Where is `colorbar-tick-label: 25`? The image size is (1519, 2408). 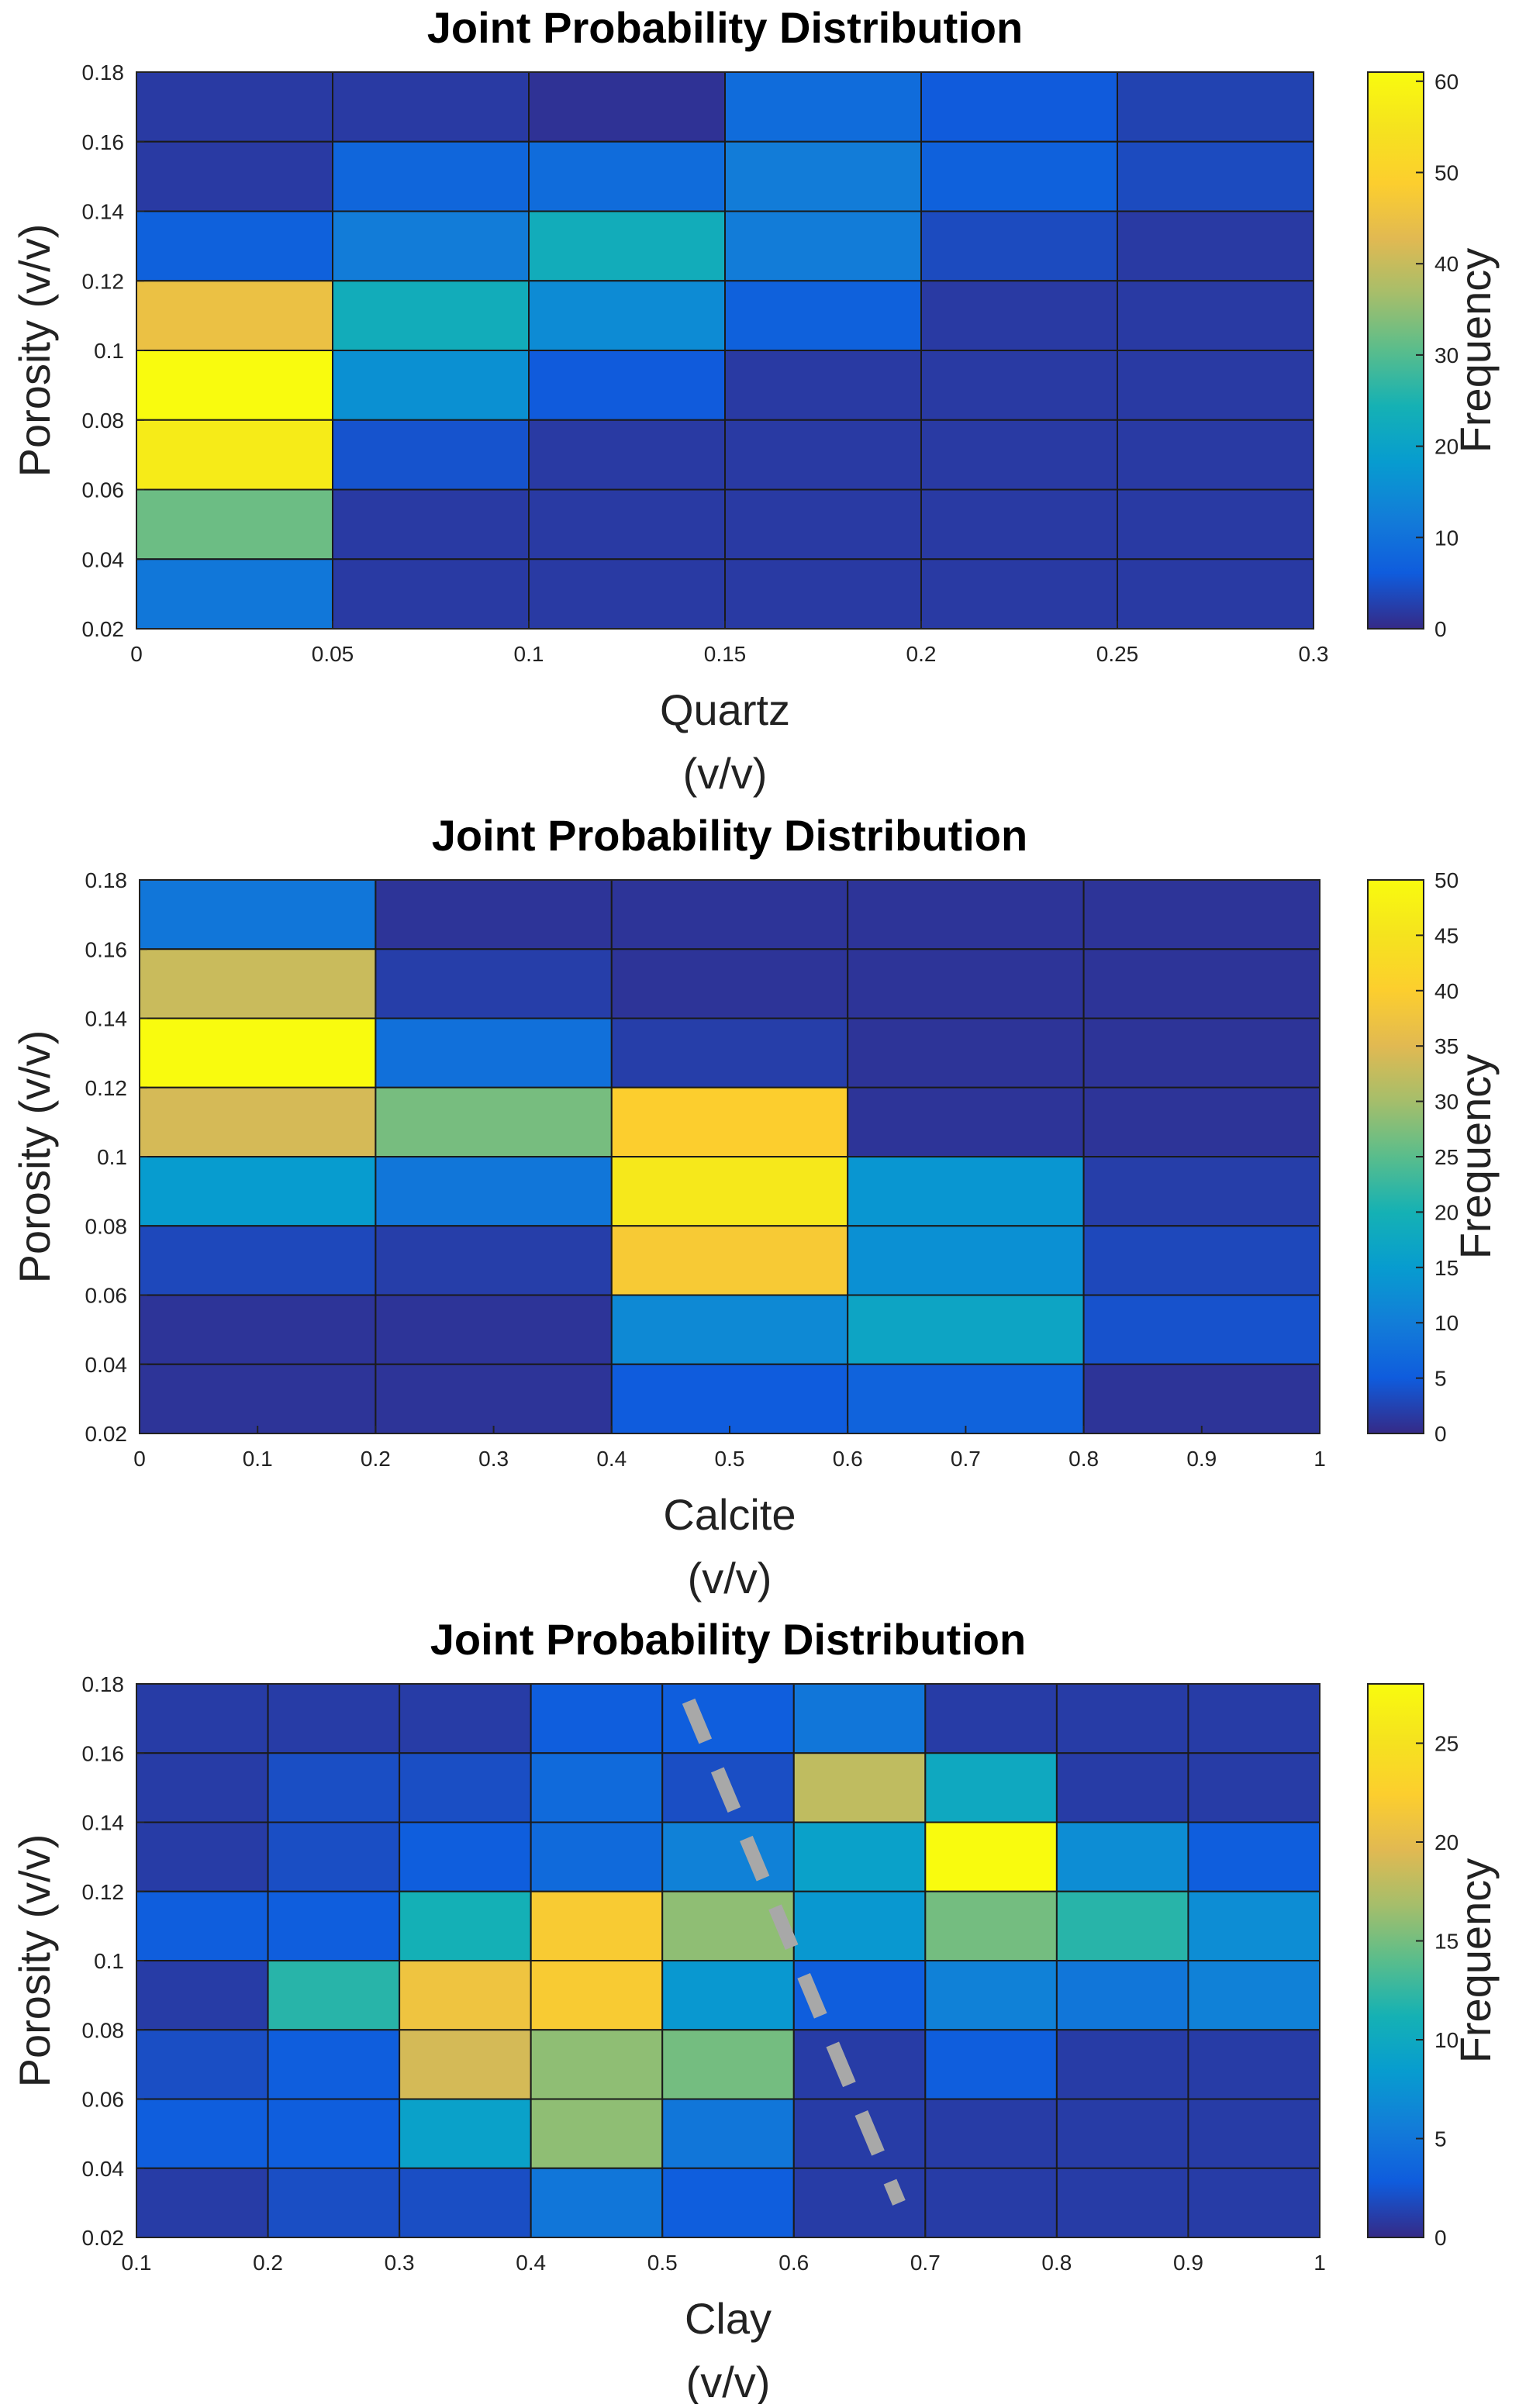 colorbar-tick-label: 25 is located at coordinates (1446, 1157).